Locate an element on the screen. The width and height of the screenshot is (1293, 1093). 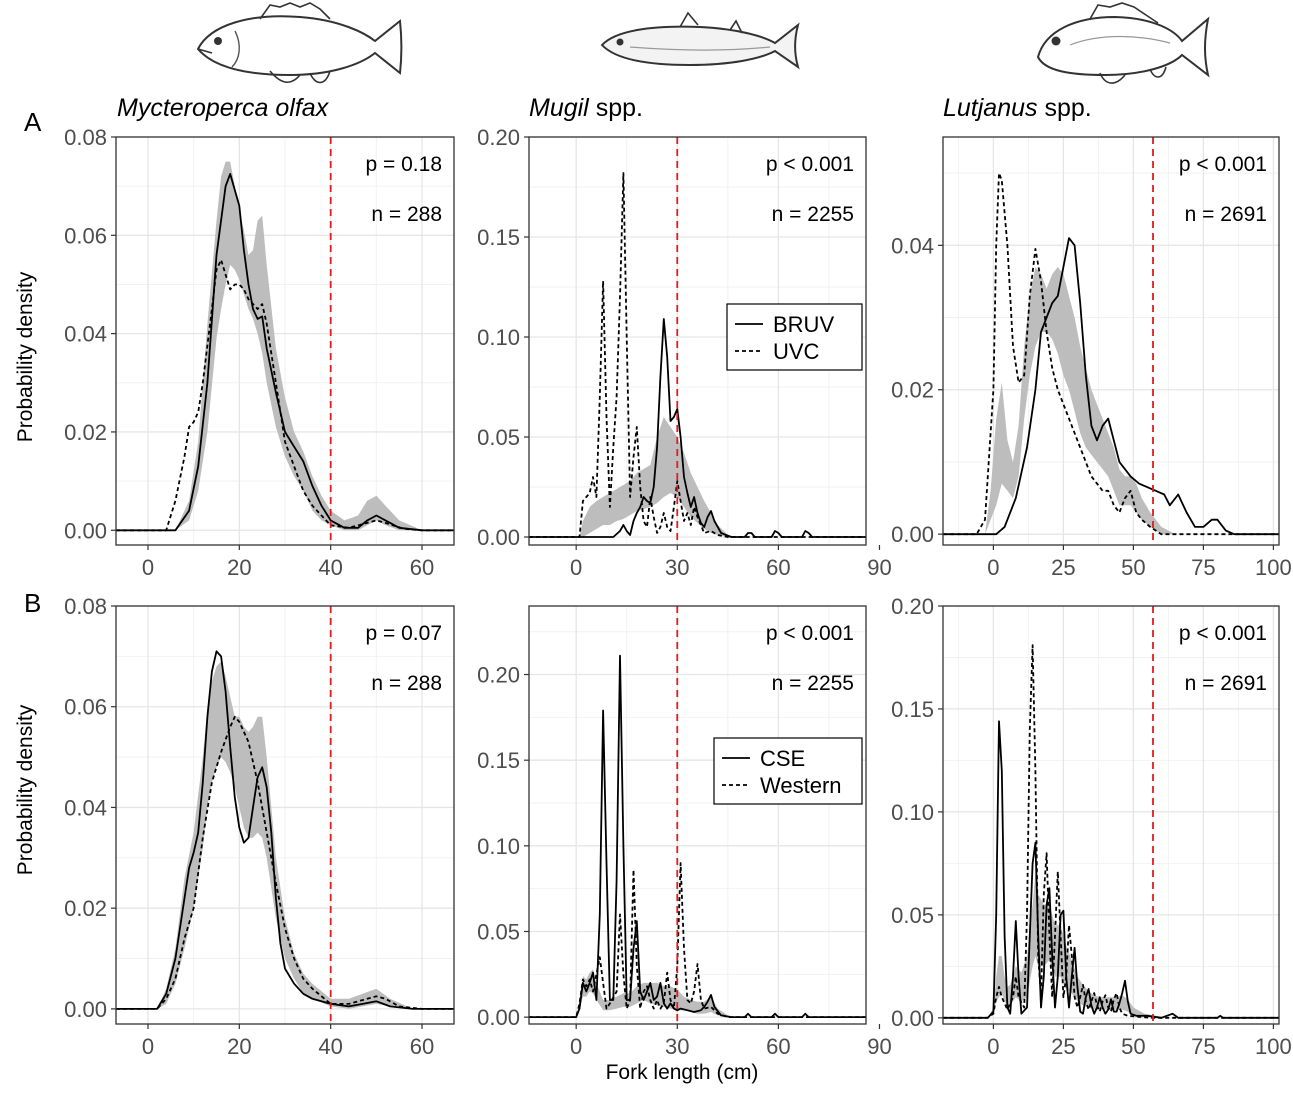
species-title-1: Mycteroperca olfax is located at coordinates (223, 108).